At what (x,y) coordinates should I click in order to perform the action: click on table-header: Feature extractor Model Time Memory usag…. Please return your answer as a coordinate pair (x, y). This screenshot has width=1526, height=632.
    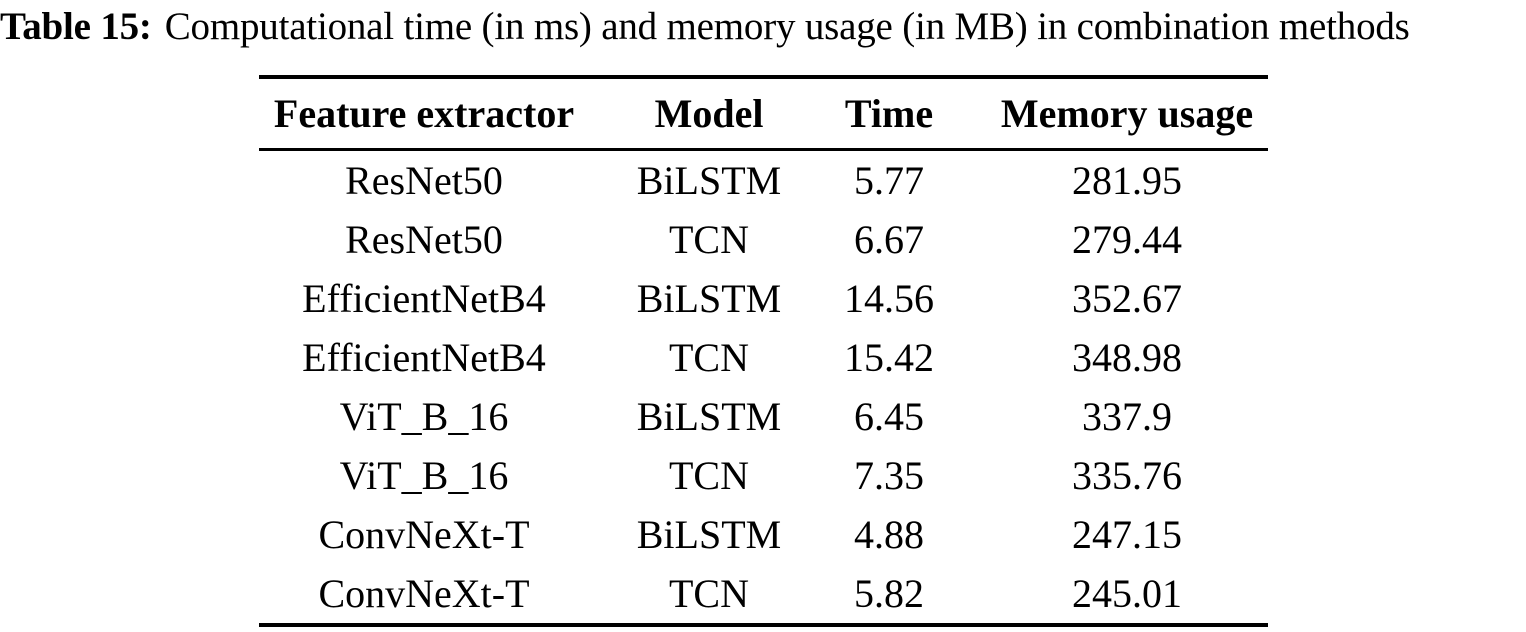
    Looking at the image, I should click on (763, 114).